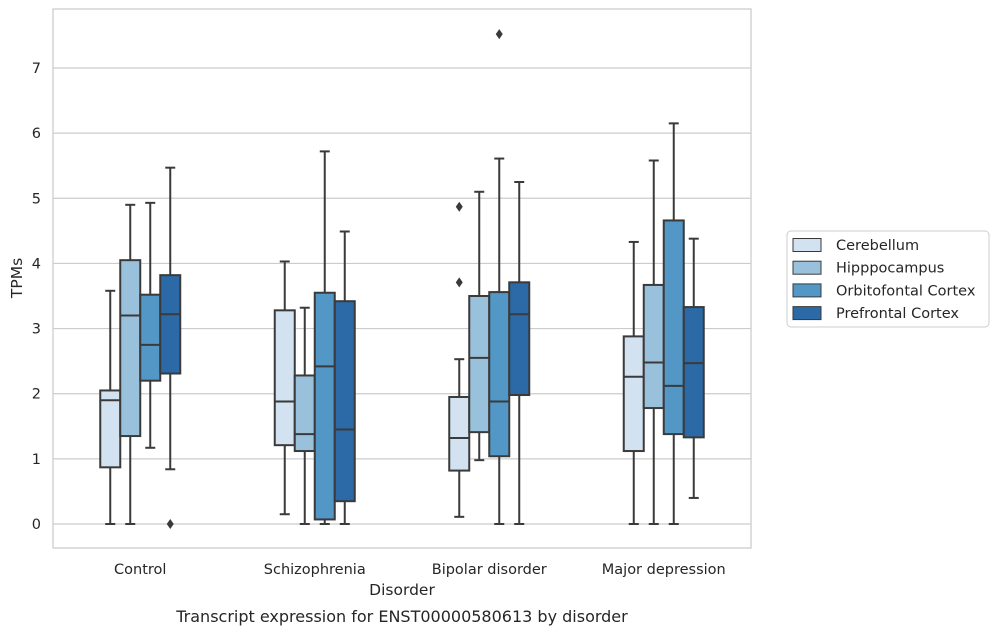 This screenshot has width=999, height=634. Describe the element at coordinates (489, 570) in the screenshot. I see `x-tick-label: Bipolar disorder` at that location.